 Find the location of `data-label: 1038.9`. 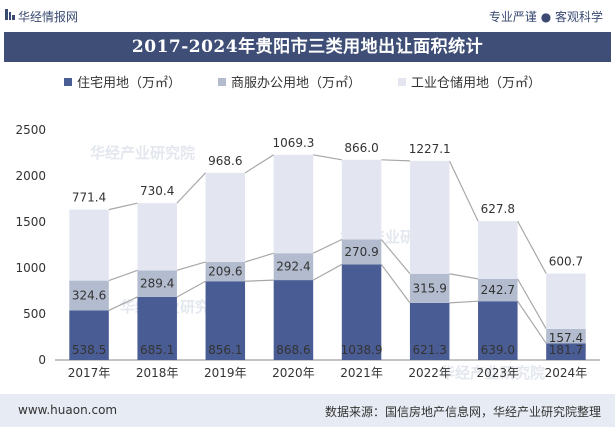

data-label: 1038.9 is located at coordinates (362, 350).